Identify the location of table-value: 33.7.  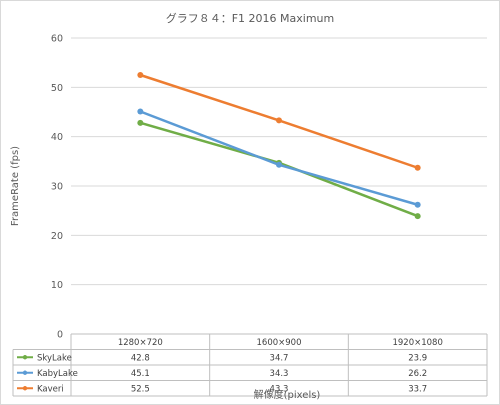
(417, 389).